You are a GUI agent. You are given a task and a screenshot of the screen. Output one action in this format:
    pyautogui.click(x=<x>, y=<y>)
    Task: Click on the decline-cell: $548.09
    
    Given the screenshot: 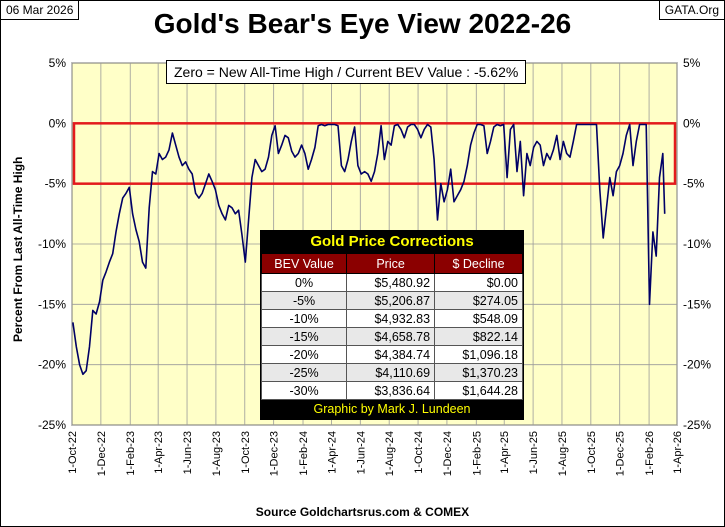 What is the action you would take?
    pyautogui.click(x=478, y=318)
    